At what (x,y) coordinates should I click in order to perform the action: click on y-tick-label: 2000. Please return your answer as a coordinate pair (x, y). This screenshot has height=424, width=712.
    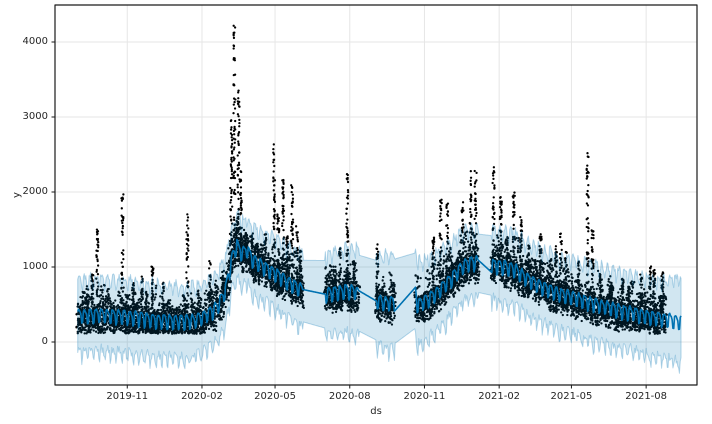
    Looking at the image, I should click on (35, 191).